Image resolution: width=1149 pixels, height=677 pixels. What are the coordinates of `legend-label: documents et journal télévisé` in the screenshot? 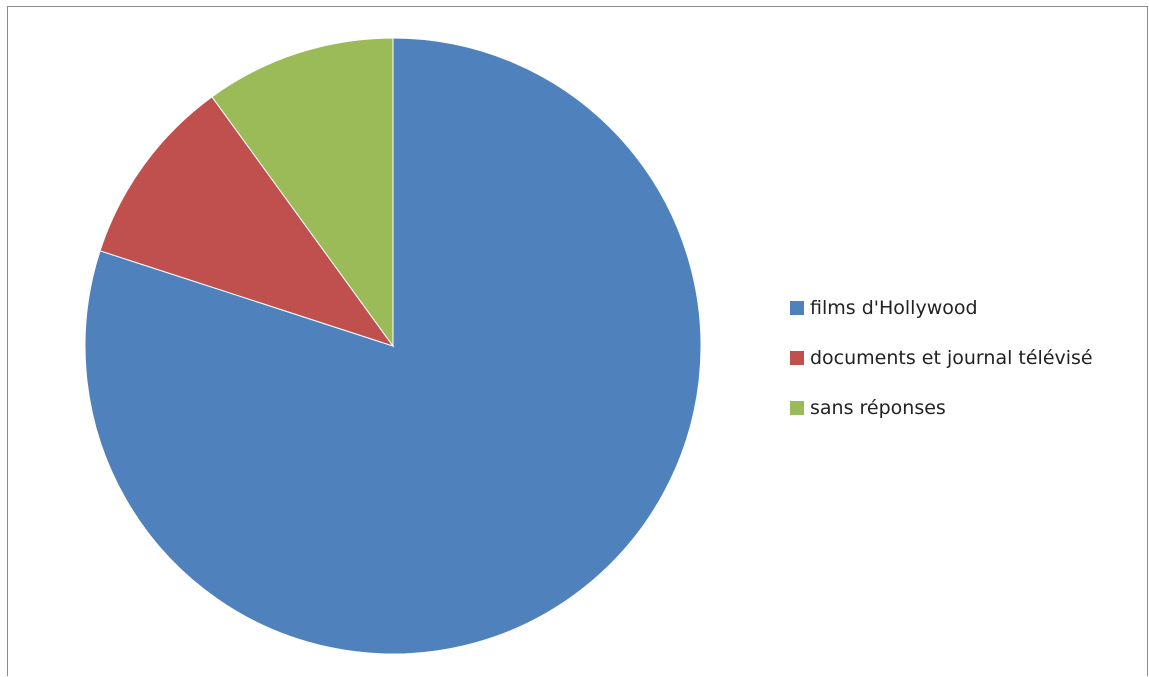 It's located at (951, 358).